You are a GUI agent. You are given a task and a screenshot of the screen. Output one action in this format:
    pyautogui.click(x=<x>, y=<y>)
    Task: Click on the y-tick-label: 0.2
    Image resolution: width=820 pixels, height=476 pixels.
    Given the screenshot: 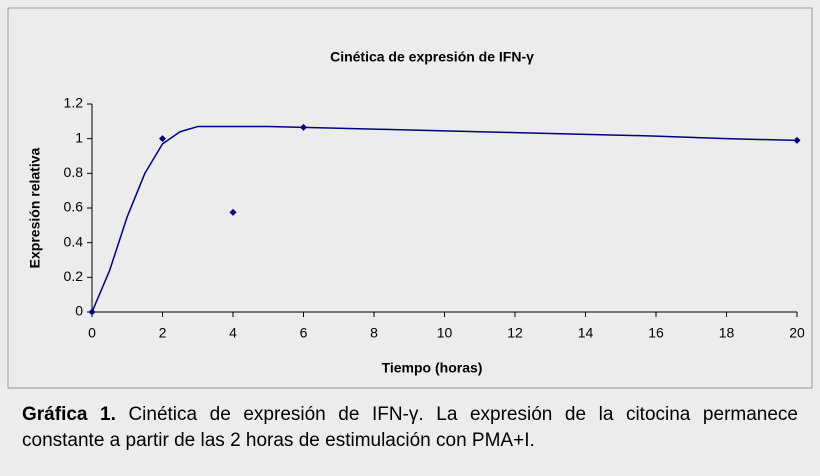 What is the action you would take?
    pyautogui.click(x=74, y=276)
    